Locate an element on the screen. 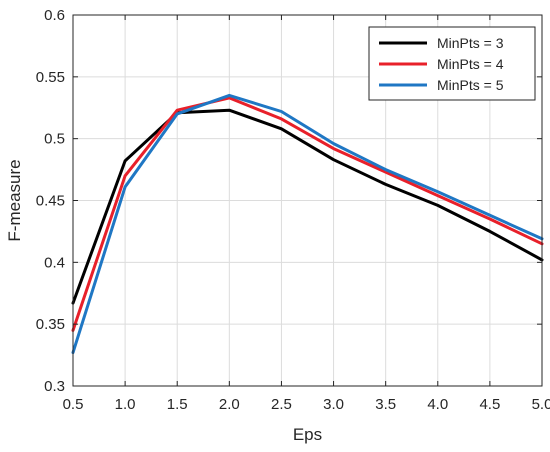 Image resolution: width=550 pixels, height=452 pixels. x-tick-label: 4.0 is located at coordinates (437, 404).